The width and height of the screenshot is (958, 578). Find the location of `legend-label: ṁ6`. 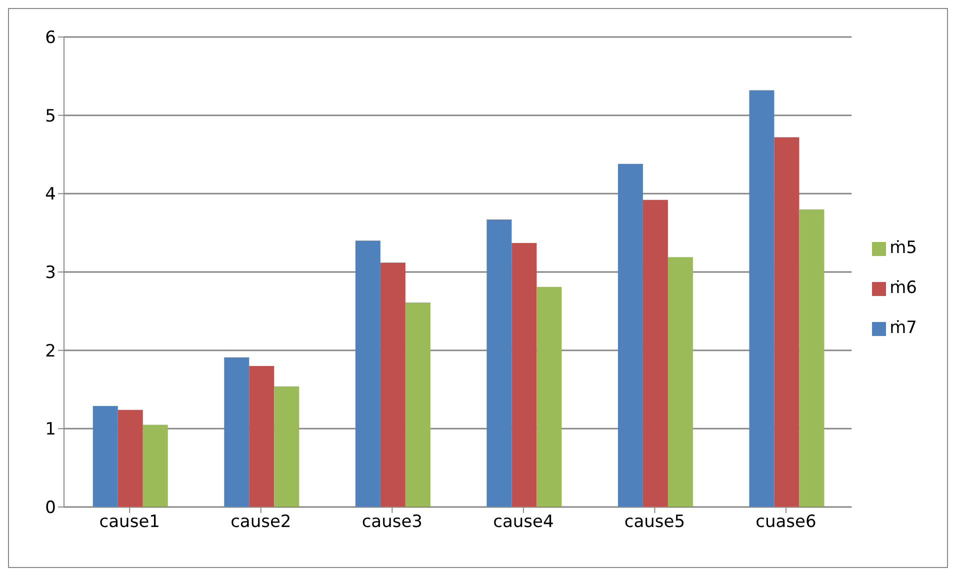

legend-label: ṁ6 is located at coordinates (903, 288).